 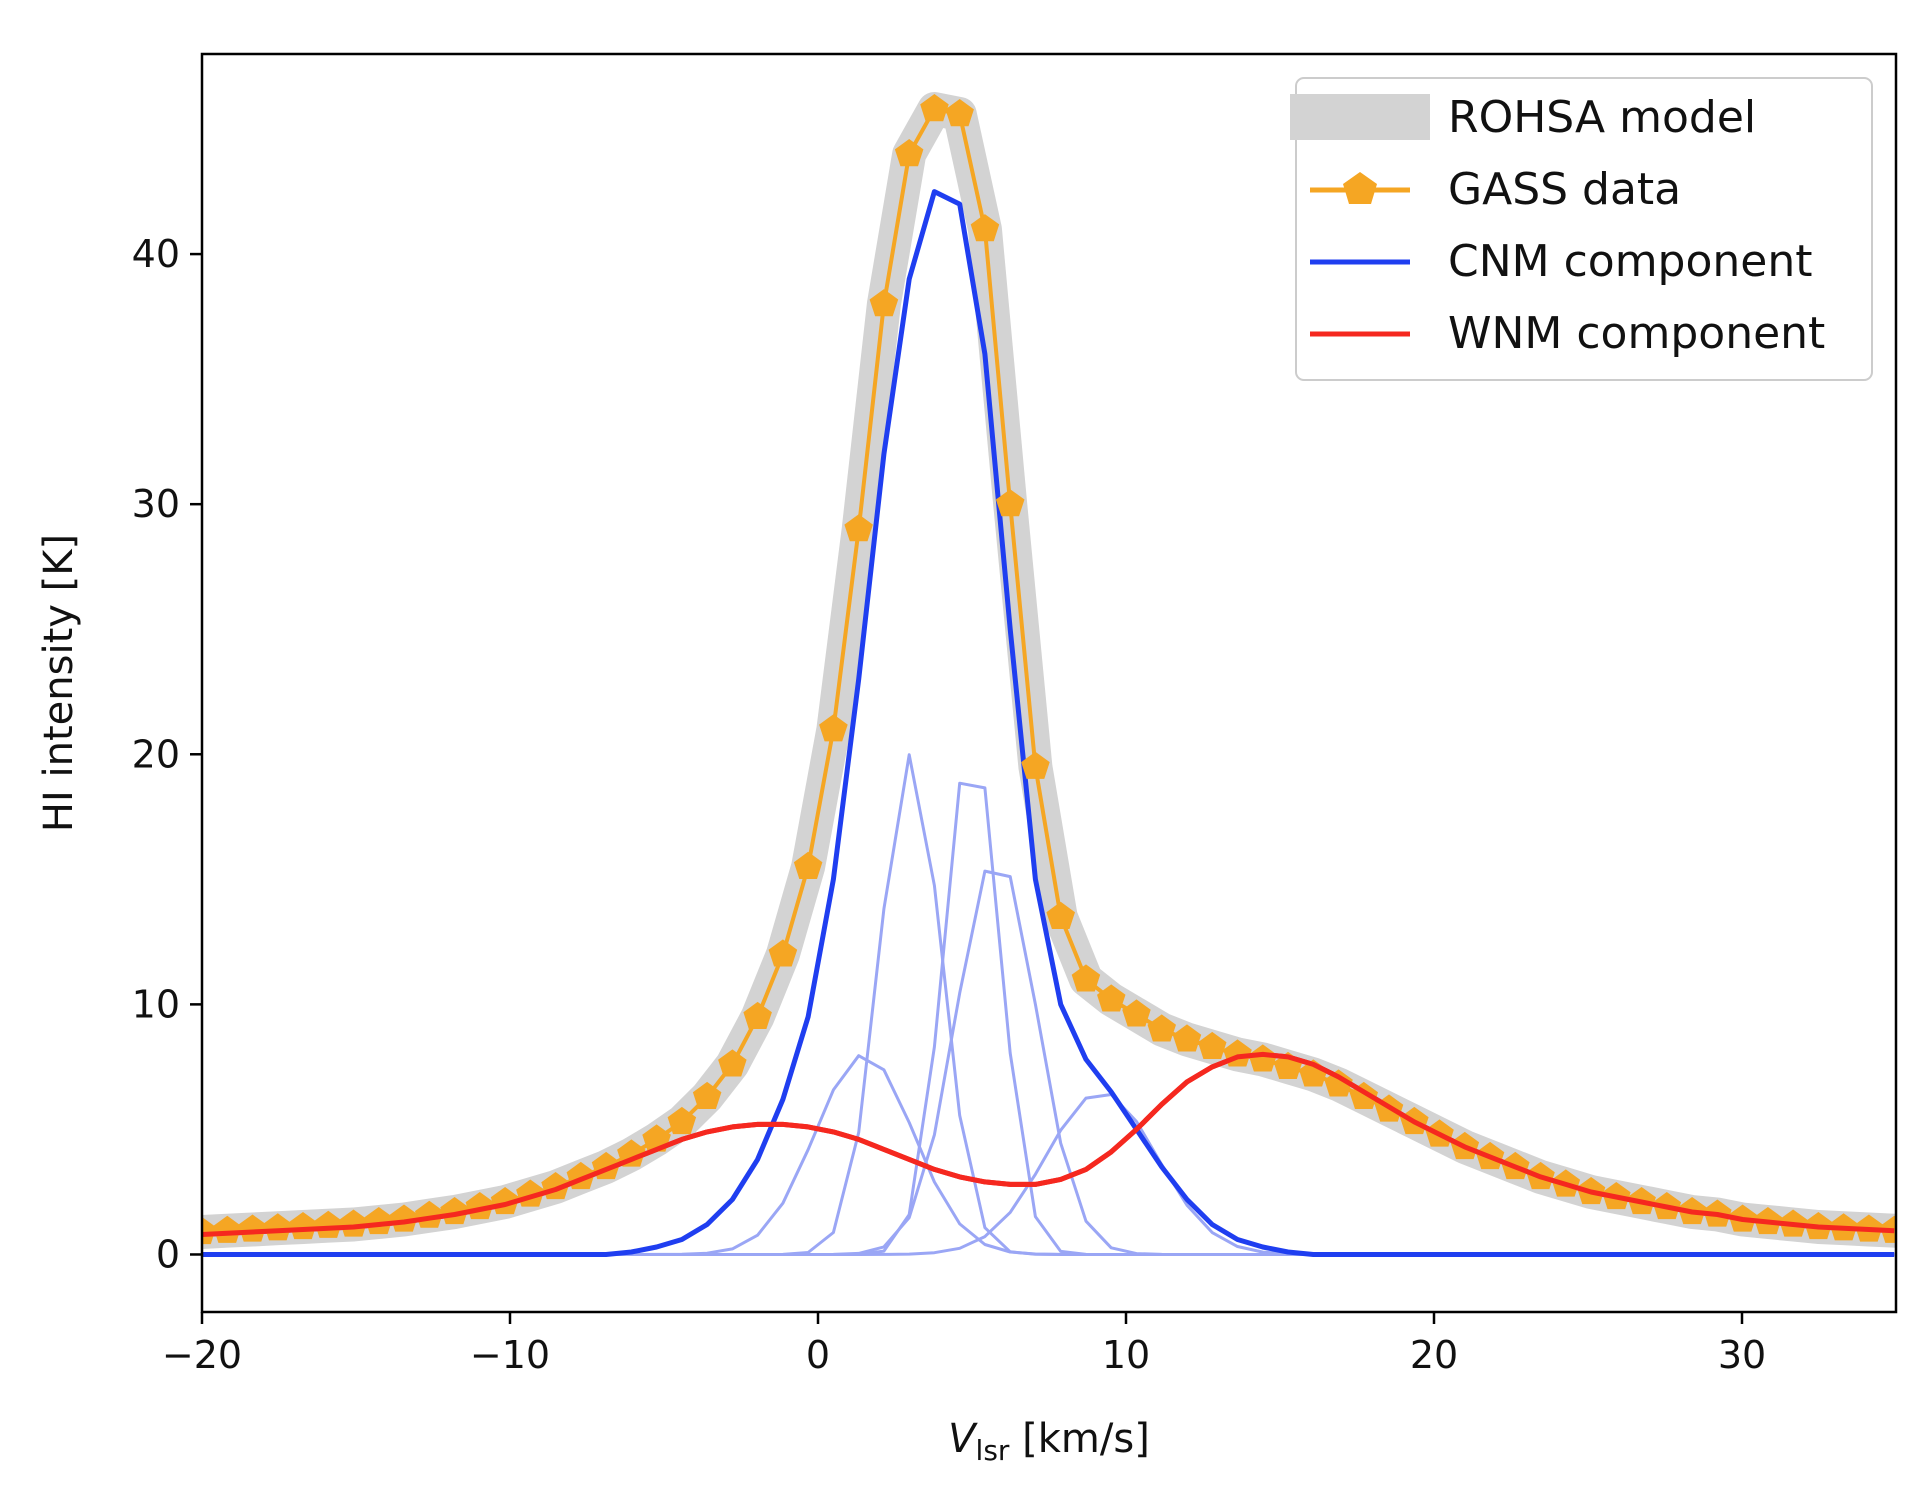 What do you see at coordinates (1079, 1439) in the screenshot?
I see `x-axis-label-unit: [km/s]` at bounding box center [1079, 1439].